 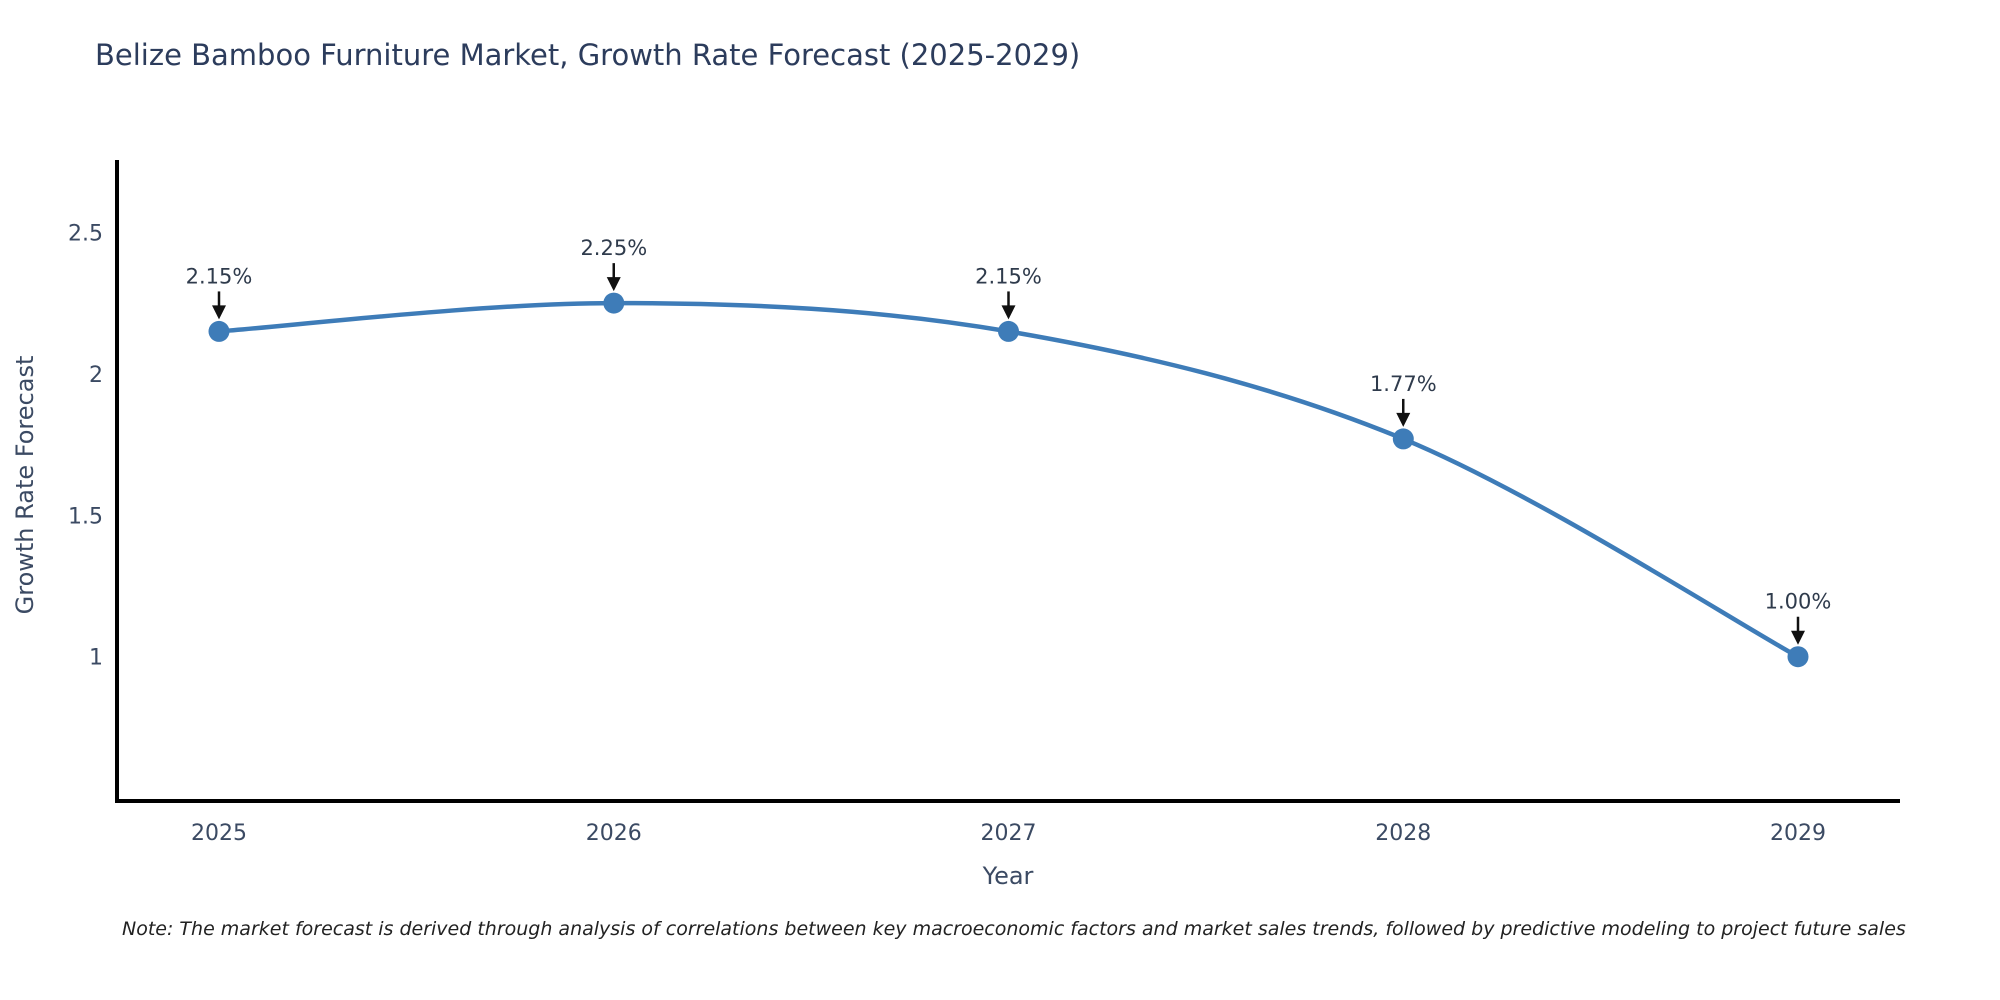 I want to click on x-tick-label: 2025, so click(x=219, y=833).